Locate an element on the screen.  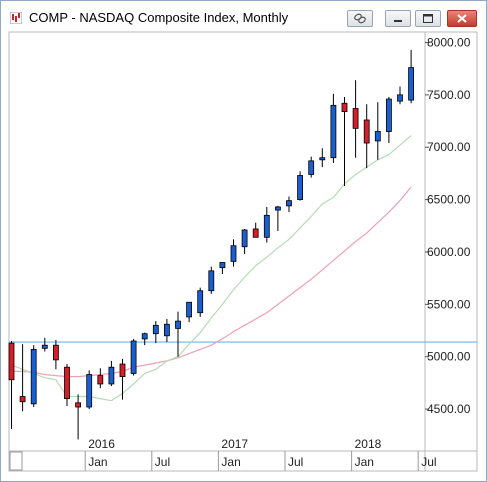
link-icon is located at coordinates (360, 18).